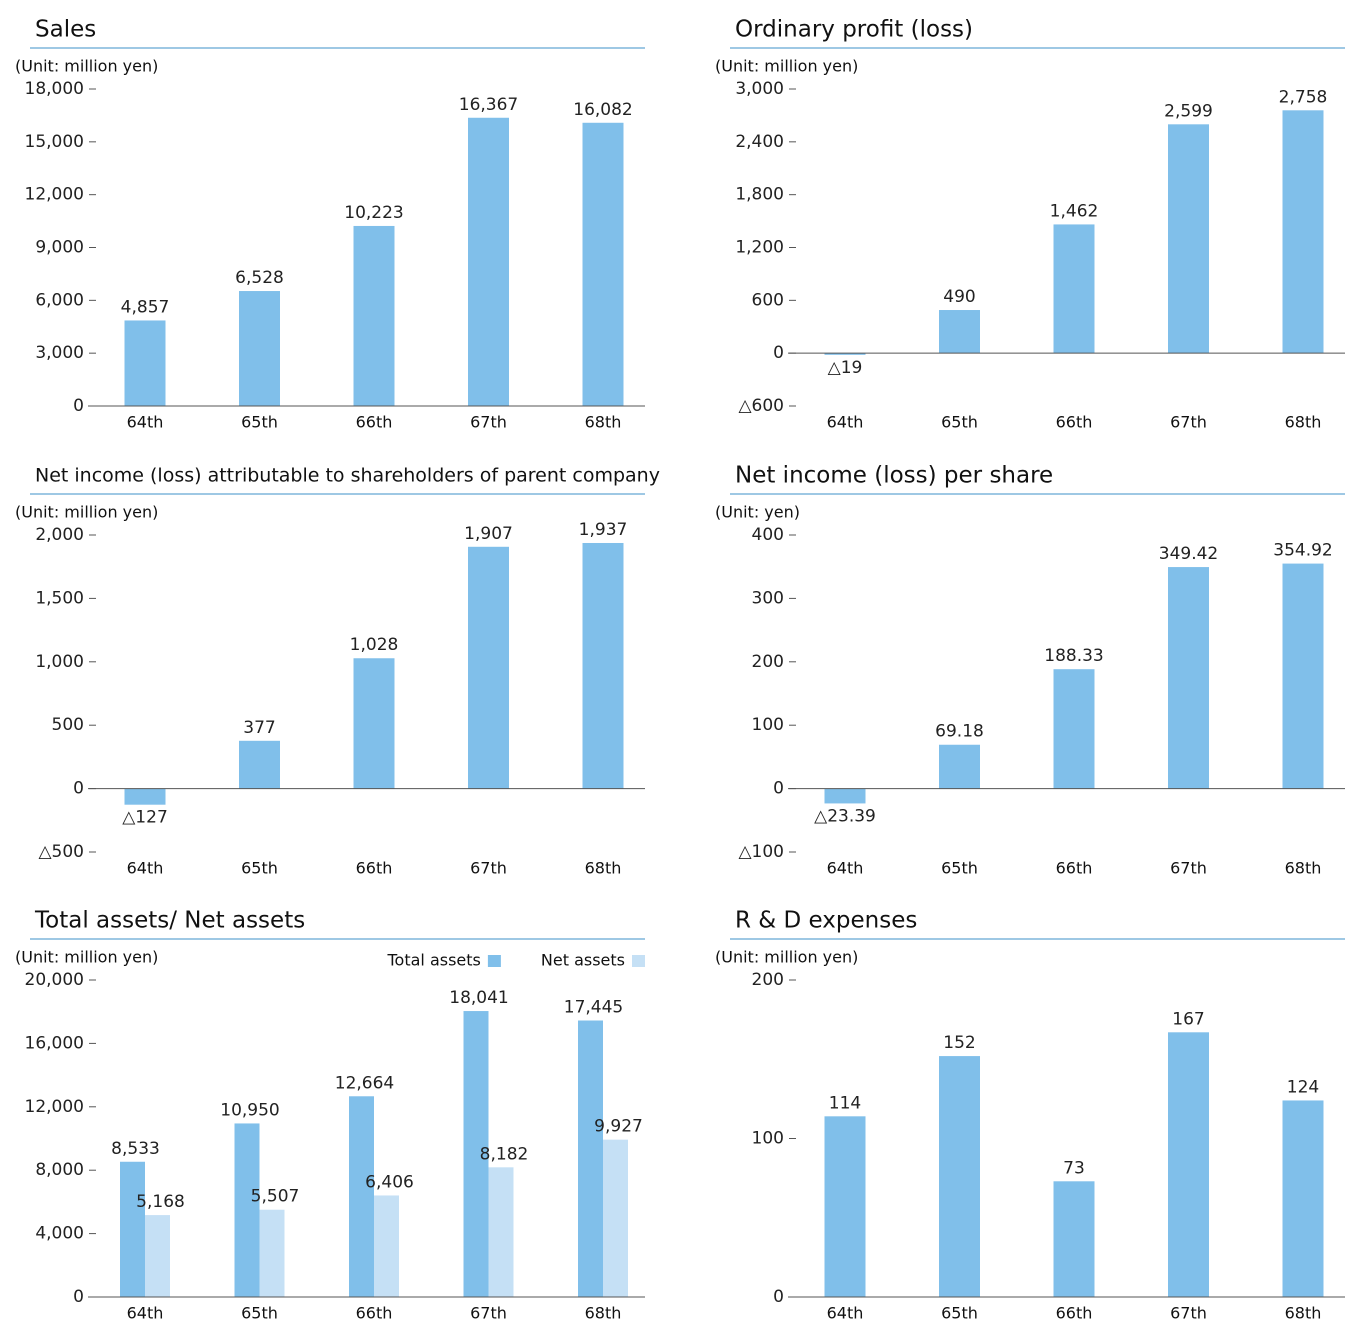  I want to click on value-label: 5,507, so click(275, 1197).